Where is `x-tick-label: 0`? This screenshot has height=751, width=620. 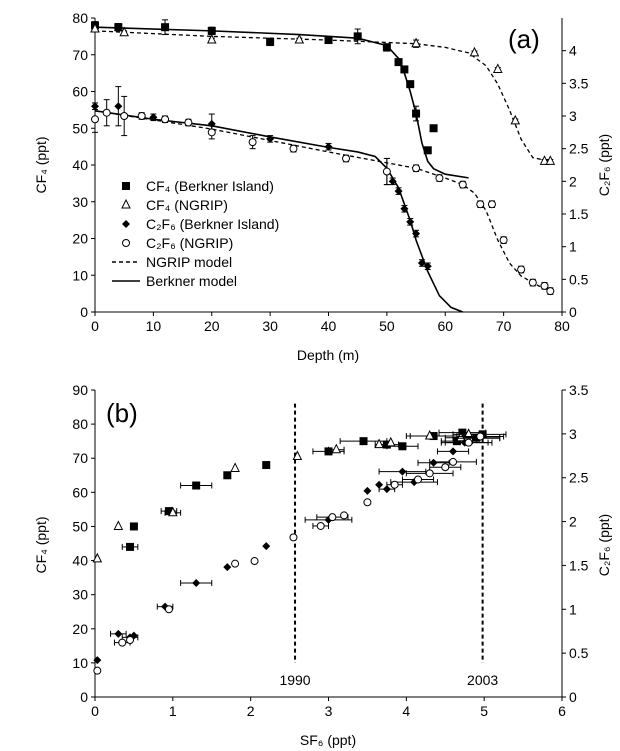 x-tick-label: 0 is located at coordinates (95, 711).